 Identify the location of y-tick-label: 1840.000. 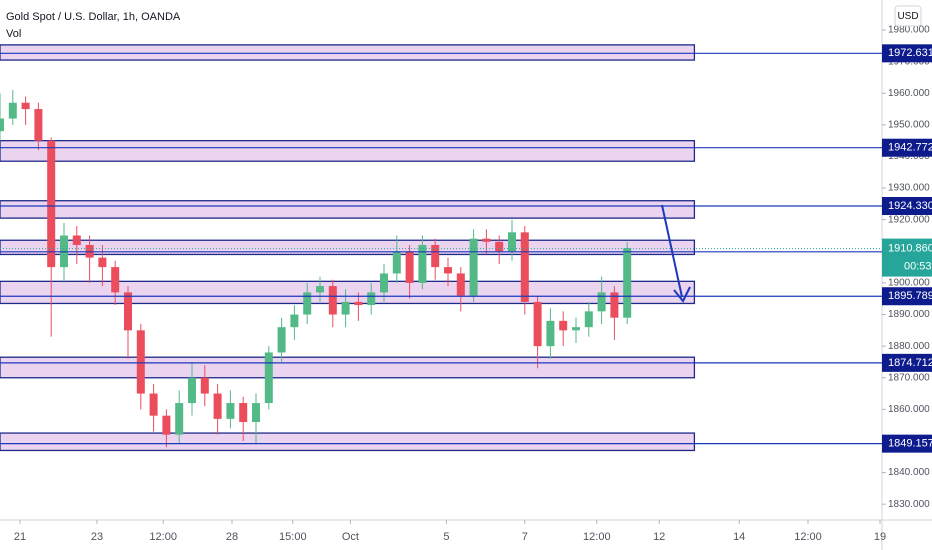
(909, 472).